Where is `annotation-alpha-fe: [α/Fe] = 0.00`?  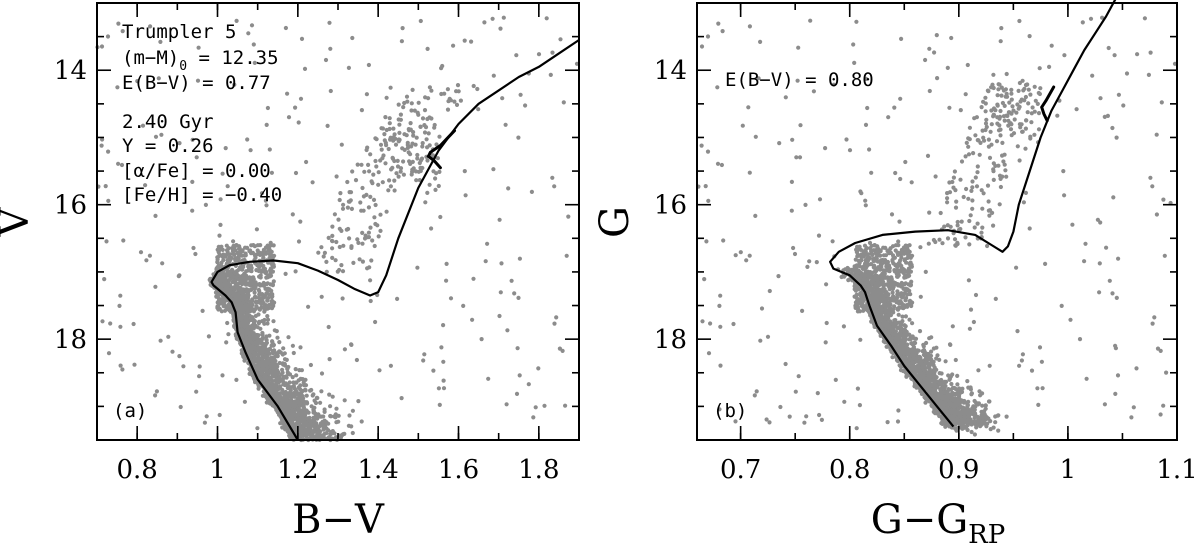
annotation-alpha-fe: [α/Fe] = 0.00 is located at coordinates (196, 171).